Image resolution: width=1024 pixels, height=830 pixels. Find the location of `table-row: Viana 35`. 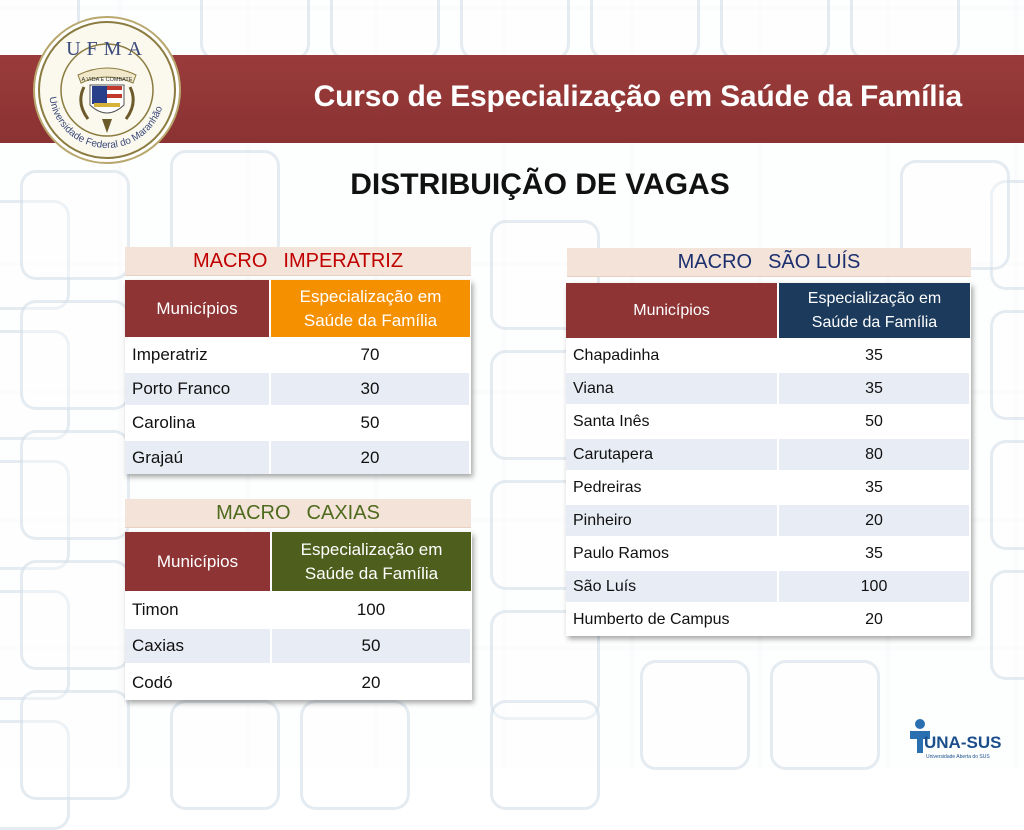

table-row: Viana 35 is located at coordinates (768, 388).